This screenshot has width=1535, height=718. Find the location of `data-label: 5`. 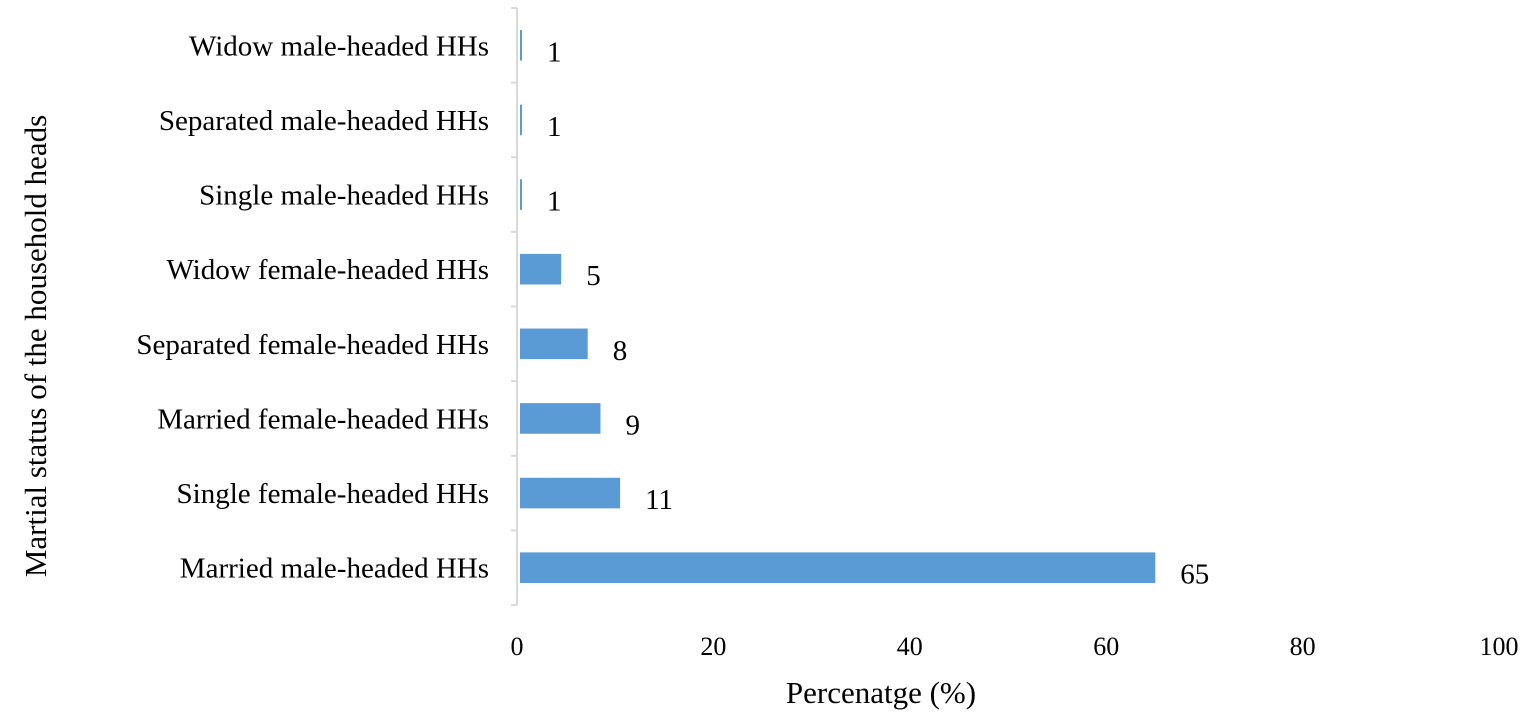

data-label: 5 is located at coordinates (593, 276).